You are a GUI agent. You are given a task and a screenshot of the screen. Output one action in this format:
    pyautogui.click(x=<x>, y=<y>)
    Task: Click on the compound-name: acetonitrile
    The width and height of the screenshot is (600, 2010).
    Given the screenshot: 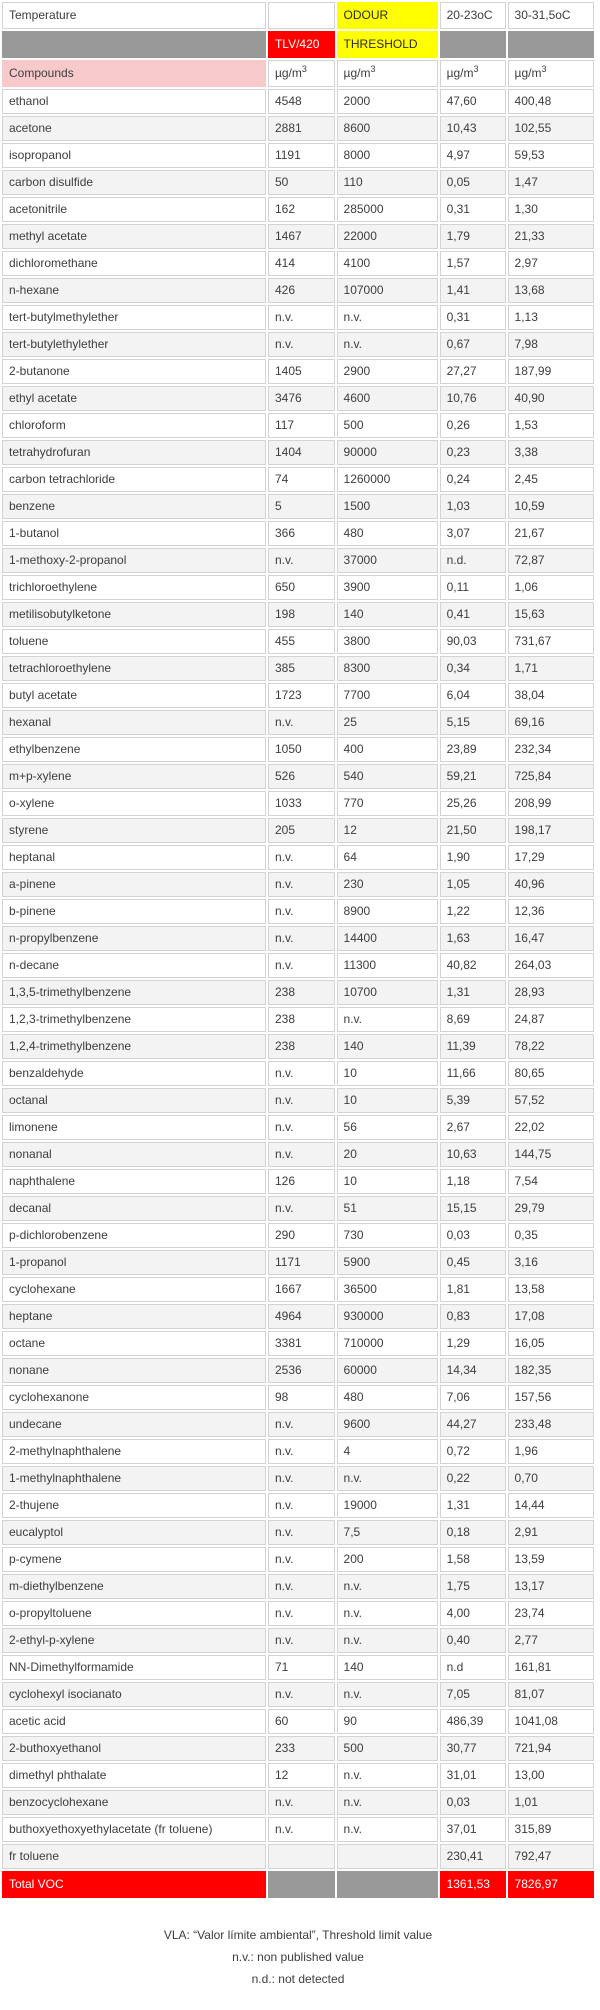 What is the action you would take?
    pyautogui.click(x=134, y=209)
    